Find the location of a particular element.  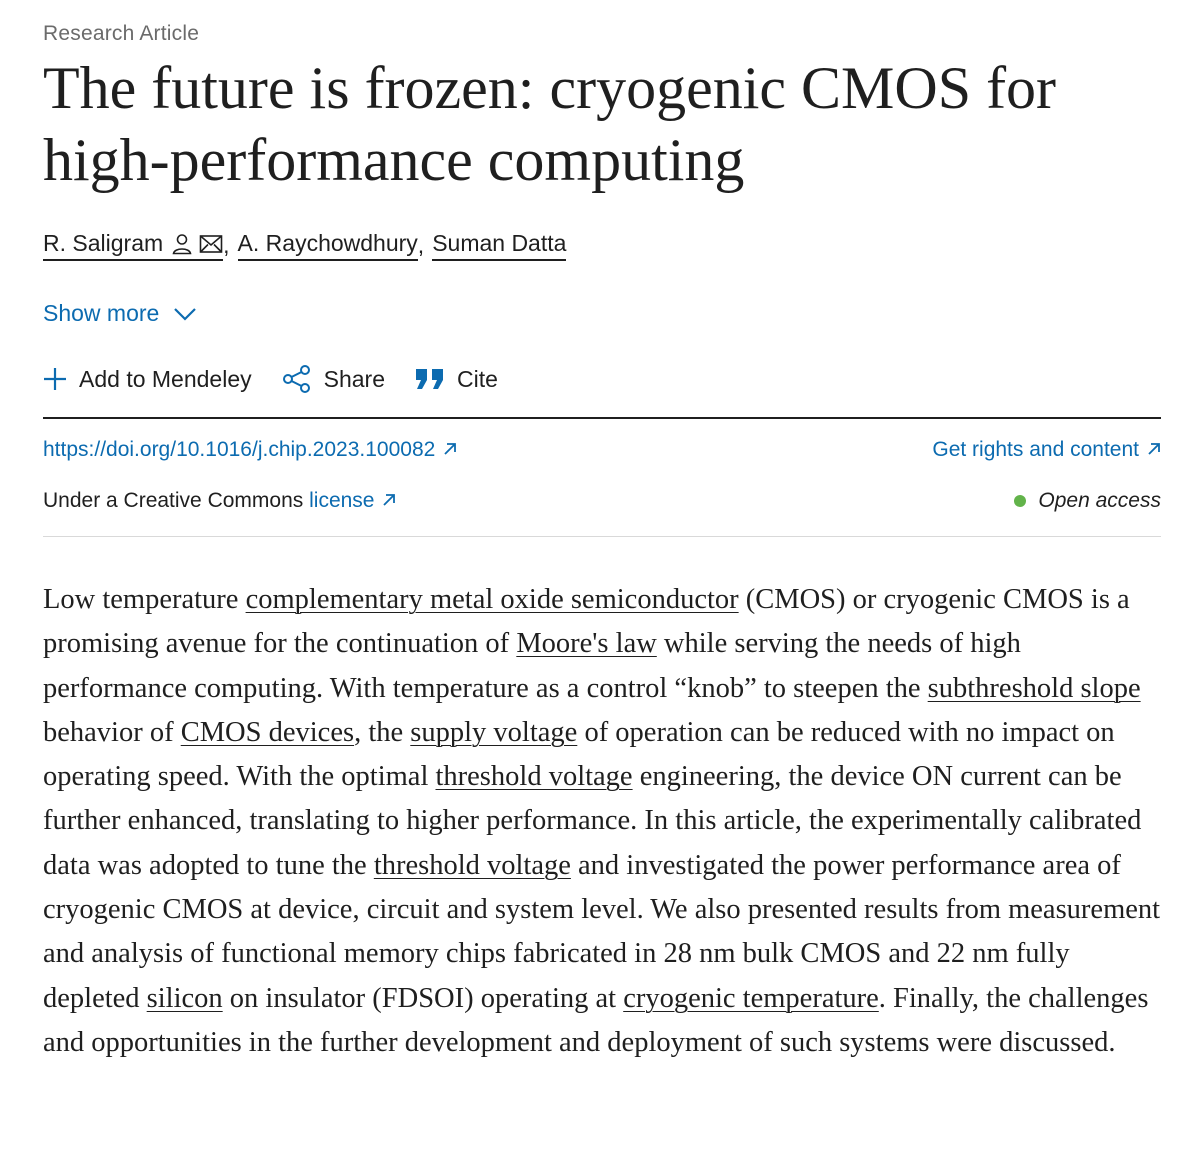

get-rights-label: Get rights and content is located at coordinates (1035, 449).